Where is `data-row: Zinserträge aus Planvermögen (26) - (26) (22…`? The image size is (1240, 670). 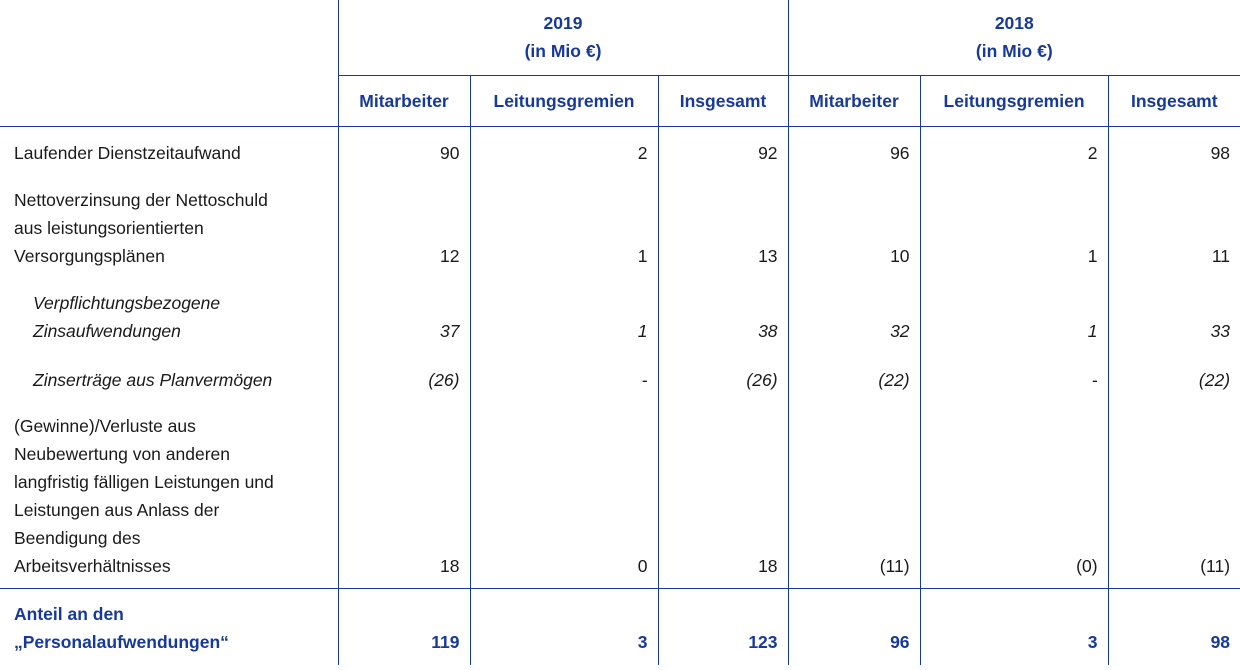
data-row: Zinserträge aus Planvermögen (26) - (26) (22… is located at coordinates (620, 377).